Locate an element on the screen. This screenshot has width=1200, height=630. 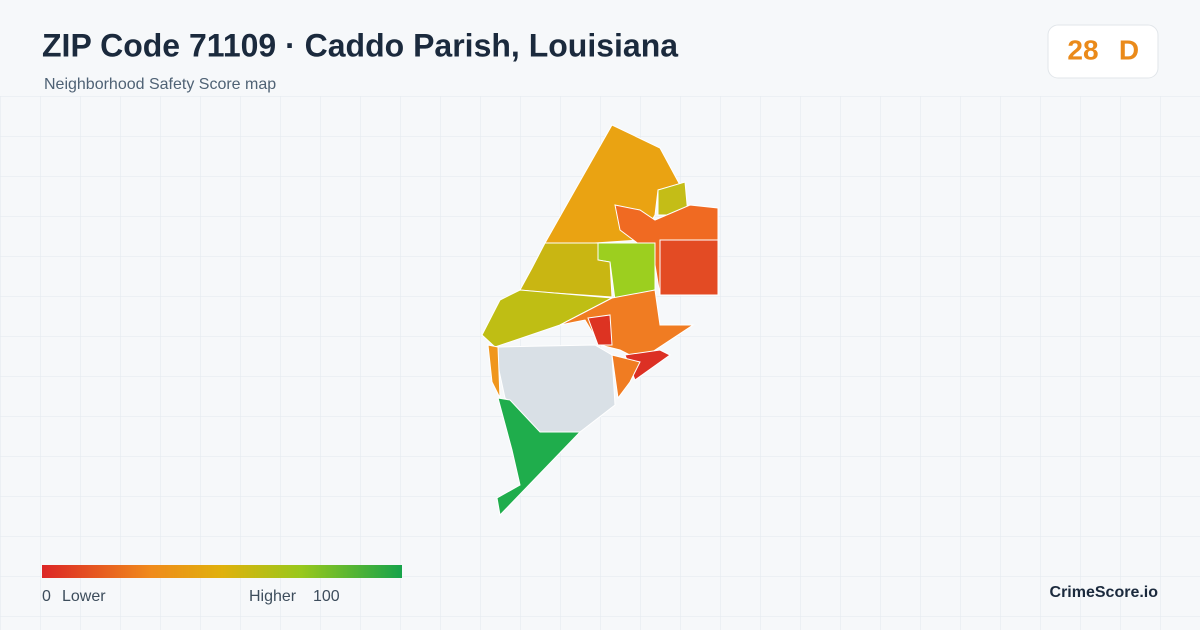
subtitle: Neighborhood Safety Score map is located at coordinates (160, 84).